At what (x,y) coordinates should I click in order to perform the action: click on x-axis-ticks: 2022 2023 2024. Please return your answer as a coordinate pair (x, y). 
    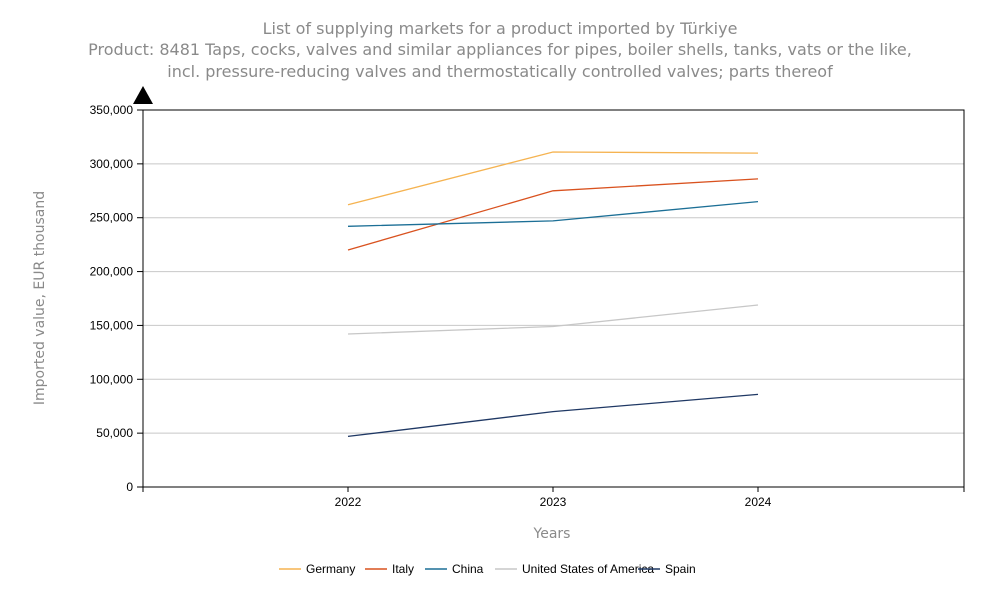
    Looking at the image, I should click on (553, 498).